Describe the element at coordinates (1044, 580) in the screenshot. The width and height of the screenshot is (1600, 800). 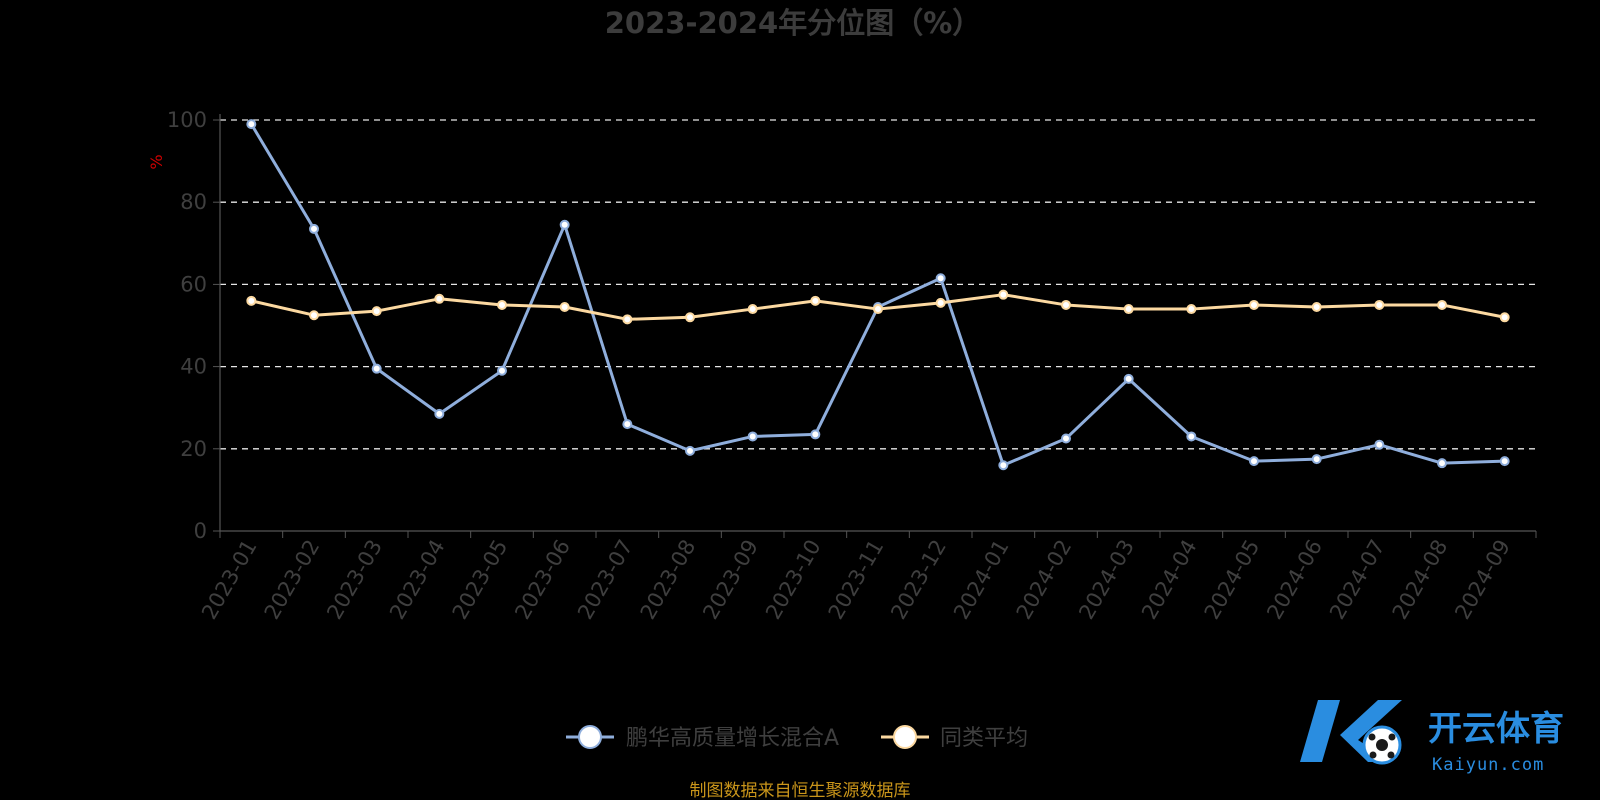
I see `x-tick-label: 2024-02` at that location.